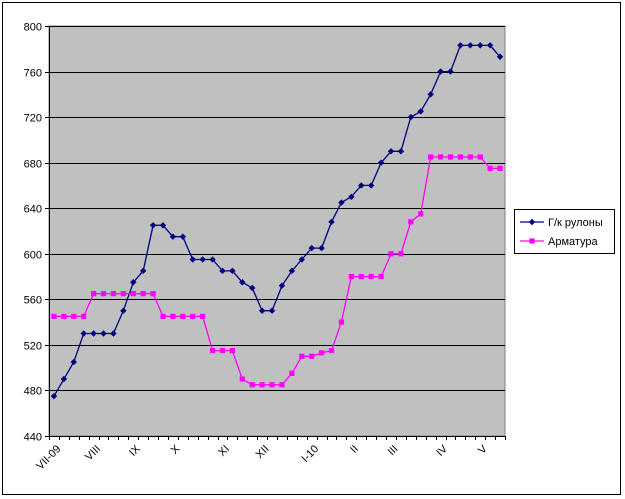  I want to click on x-tick-label: IX, so click(135, 451).